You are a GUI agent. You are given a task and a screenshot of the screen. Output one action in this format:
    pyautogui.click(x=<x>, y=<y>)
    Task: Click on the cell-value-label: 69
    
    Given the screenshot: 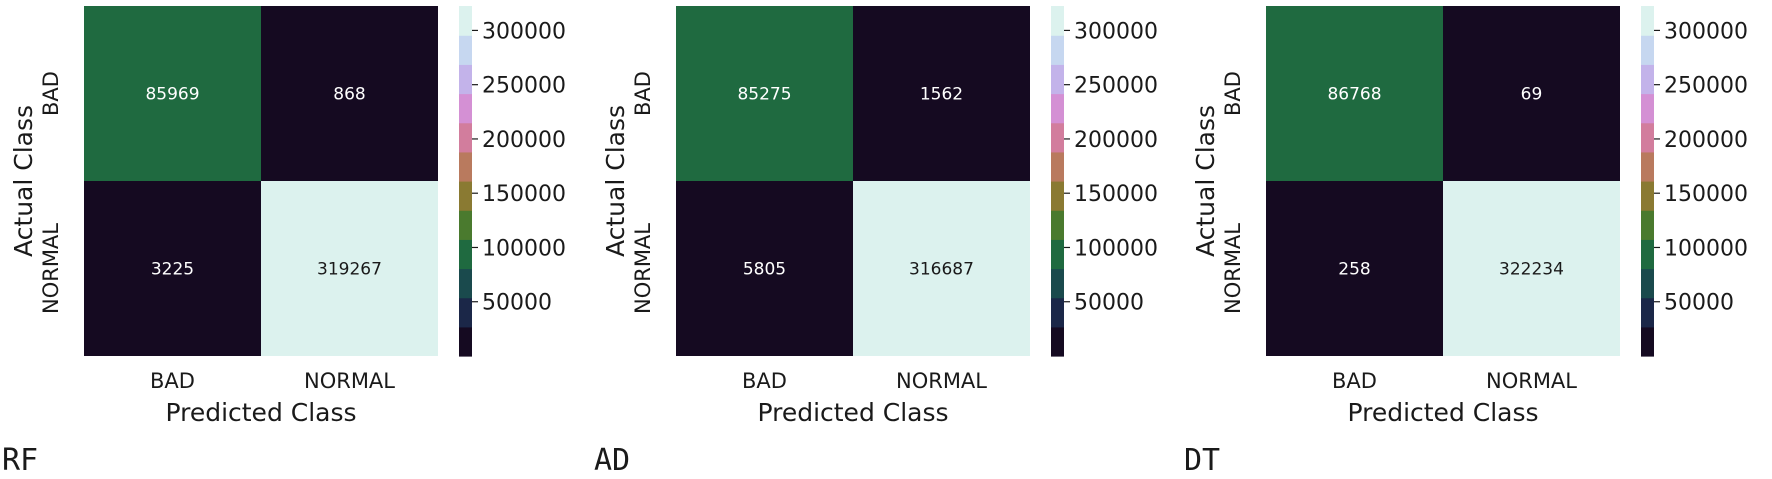 What is the action you would take?
    pyautogui.click(x=1532, y=95)
    